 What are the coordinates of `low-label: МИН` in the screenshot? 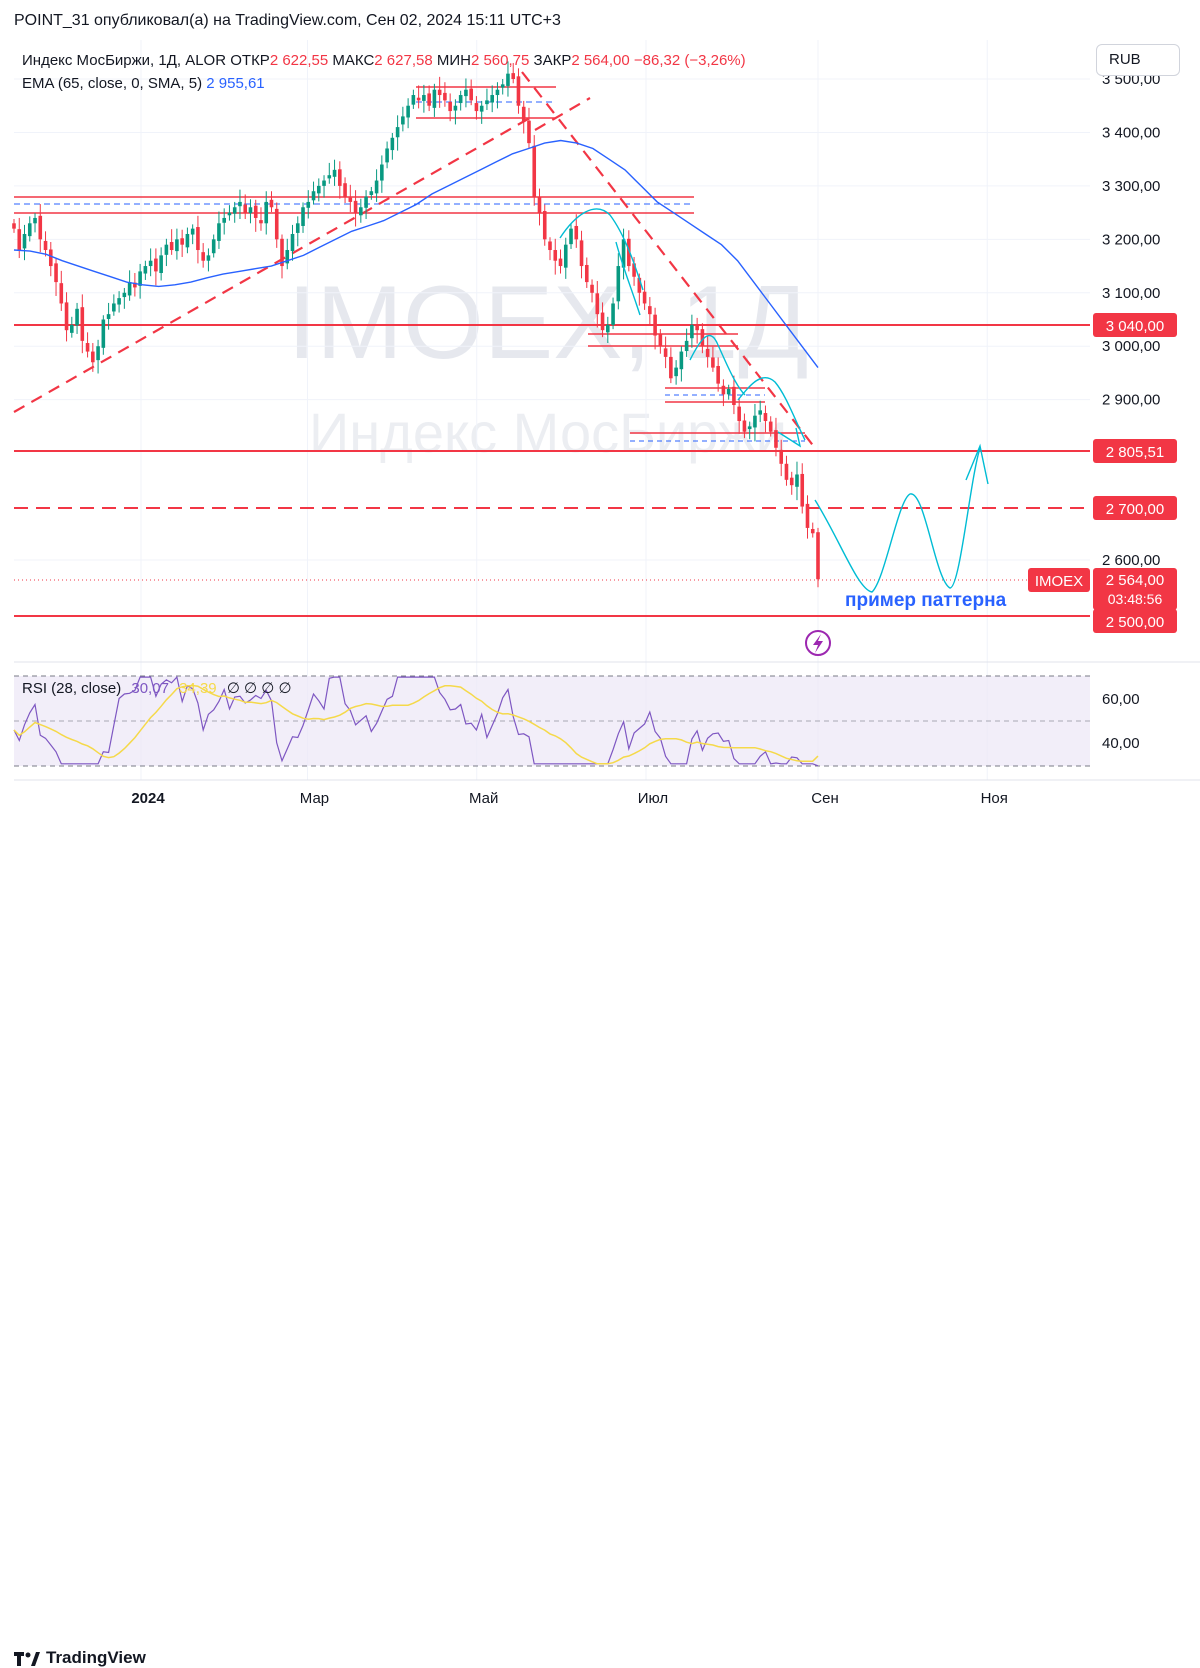 It's located at (453, 60).